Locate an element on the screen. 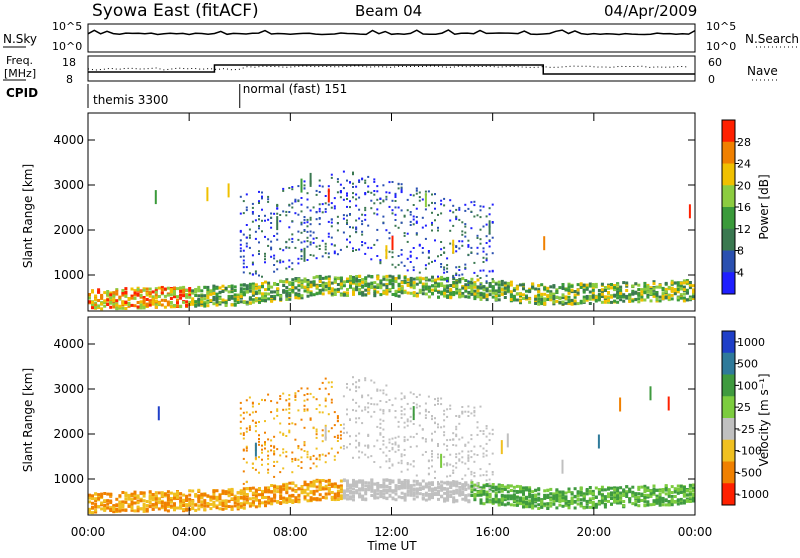  noise-left-label: N.Sky is located at coordinates (20, 39).